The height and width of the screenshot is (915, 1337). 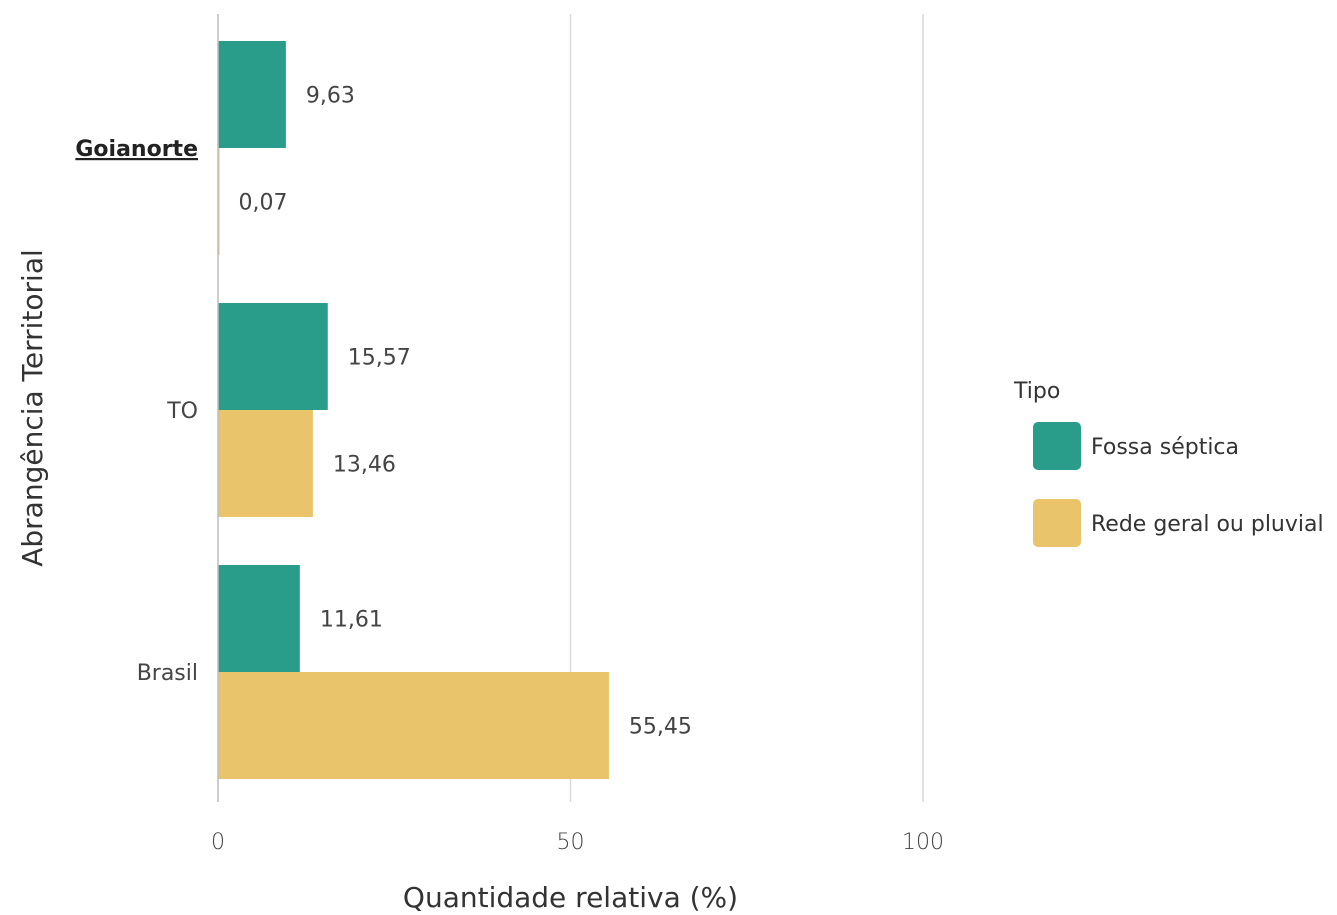 I want to click on legend-swatch-fossa-septica, so click(x=1057, y=446).